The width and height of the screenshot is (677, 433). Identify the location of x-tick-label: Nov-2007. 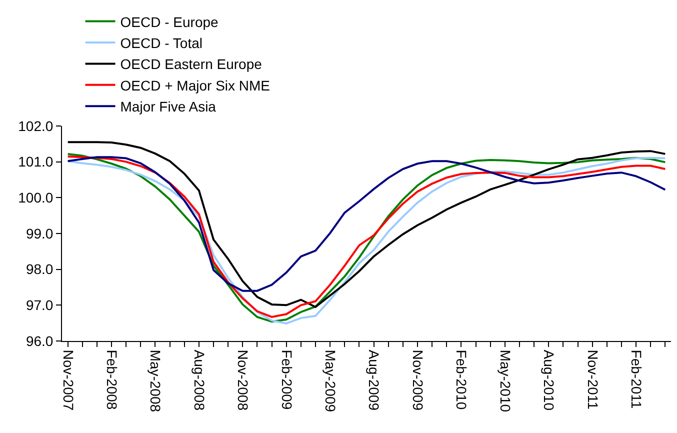
(68, 380).